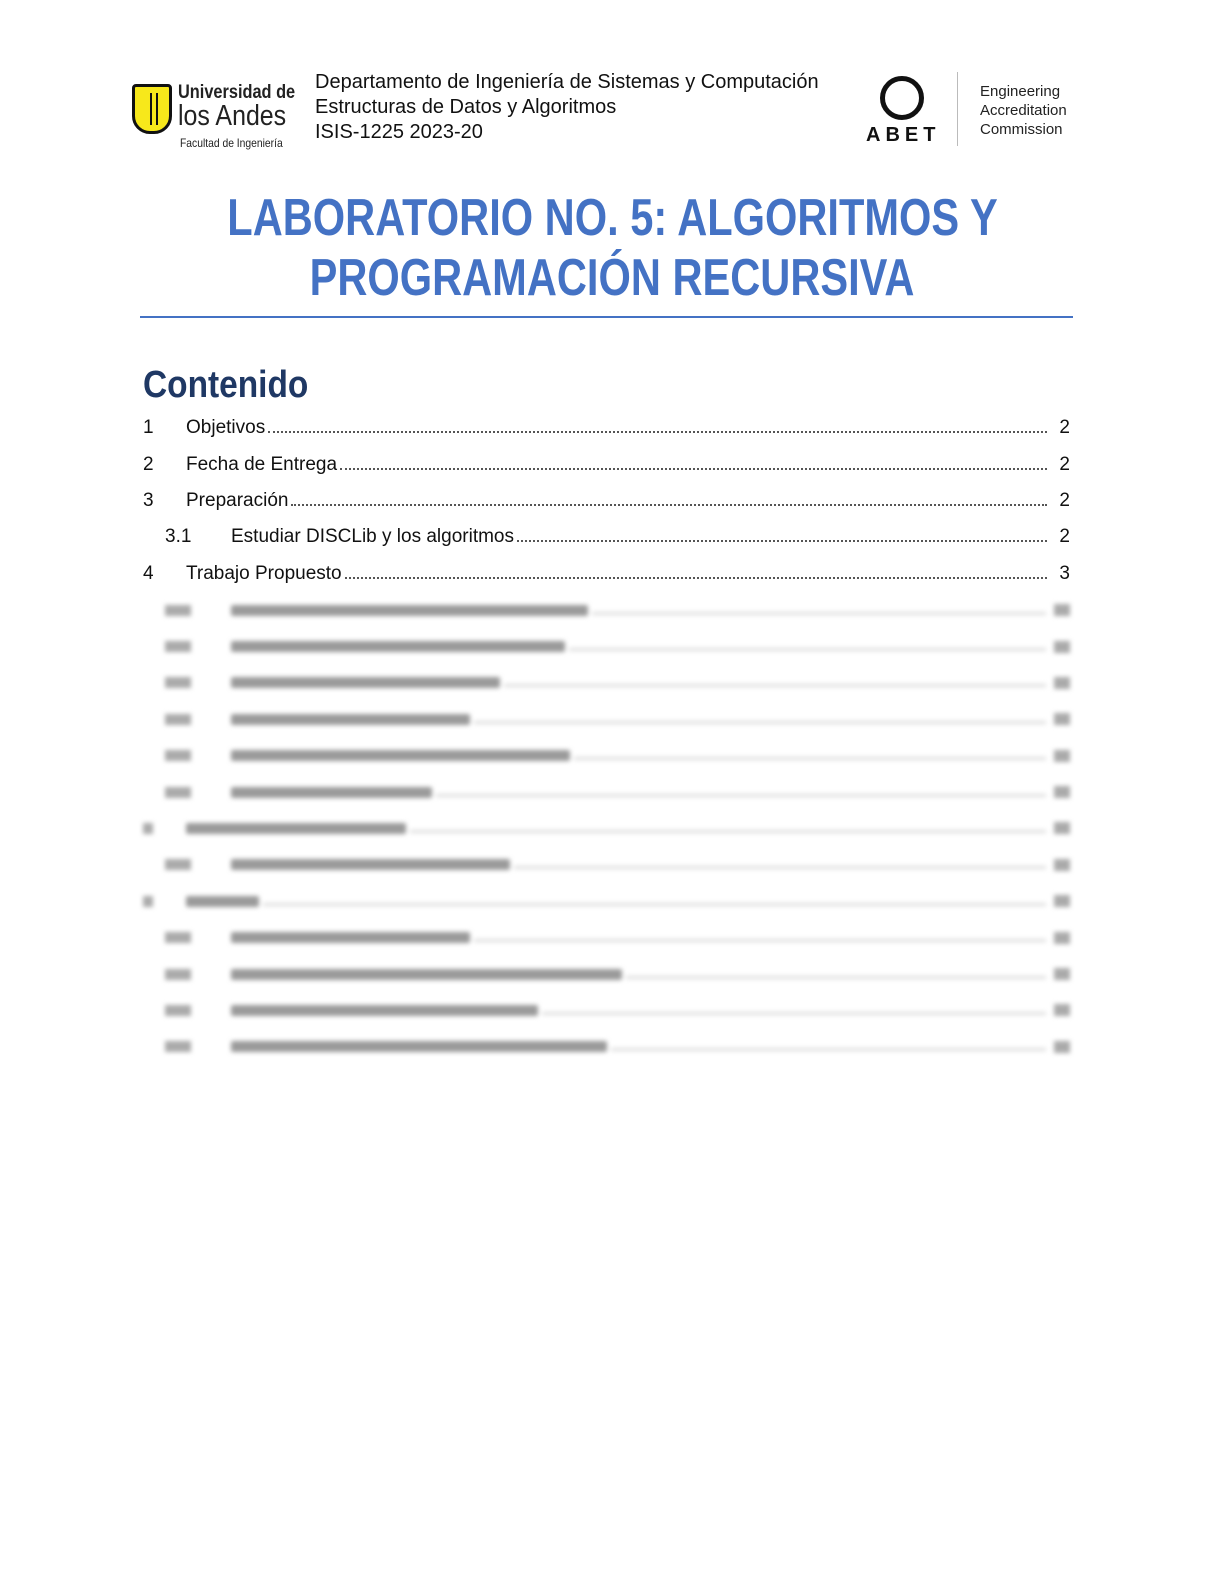 This screenshot has height=1584, width=1224. I want to click on toc-label: Preparación, so click(237, 500).